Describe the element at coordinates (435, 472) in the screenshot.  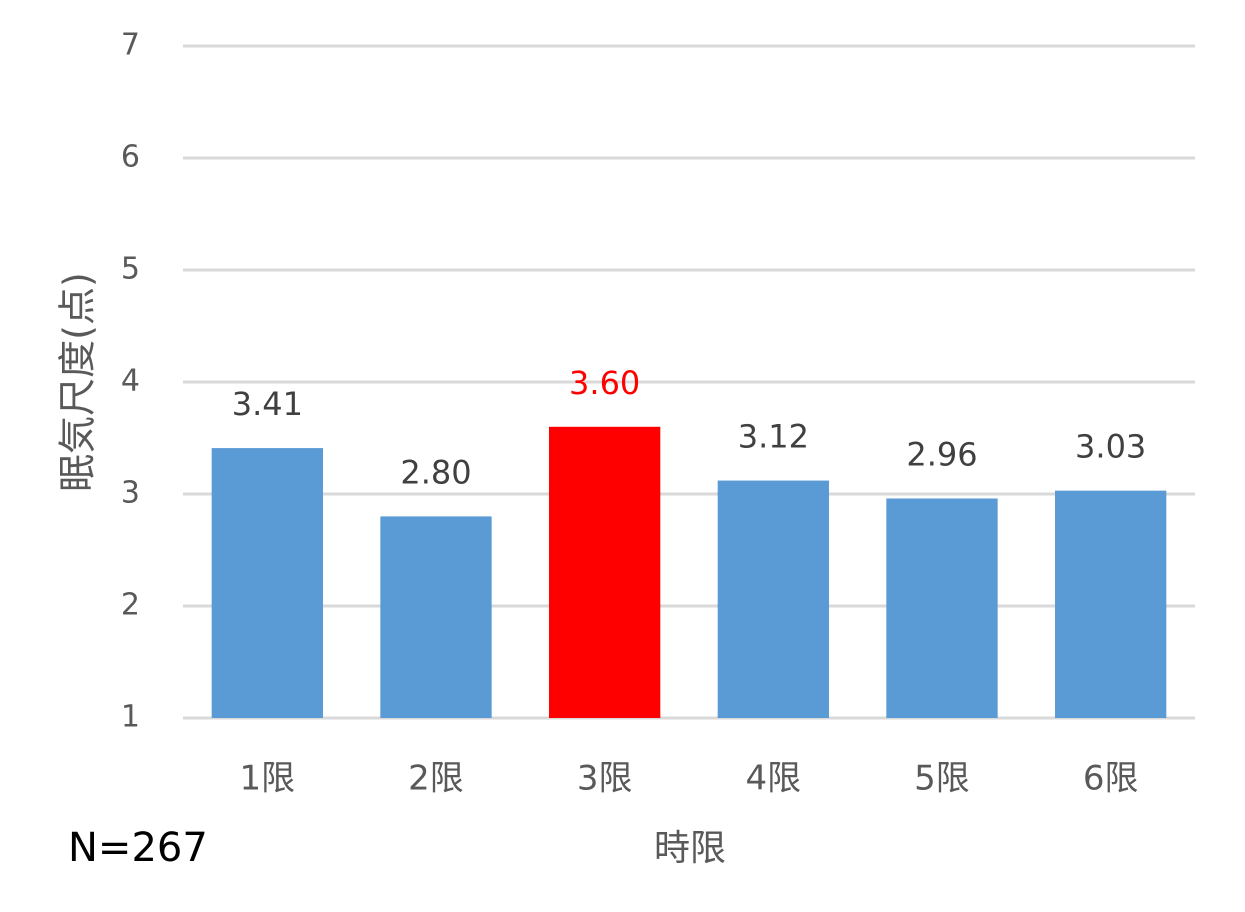
I see `data-label: 2.80` at that location.